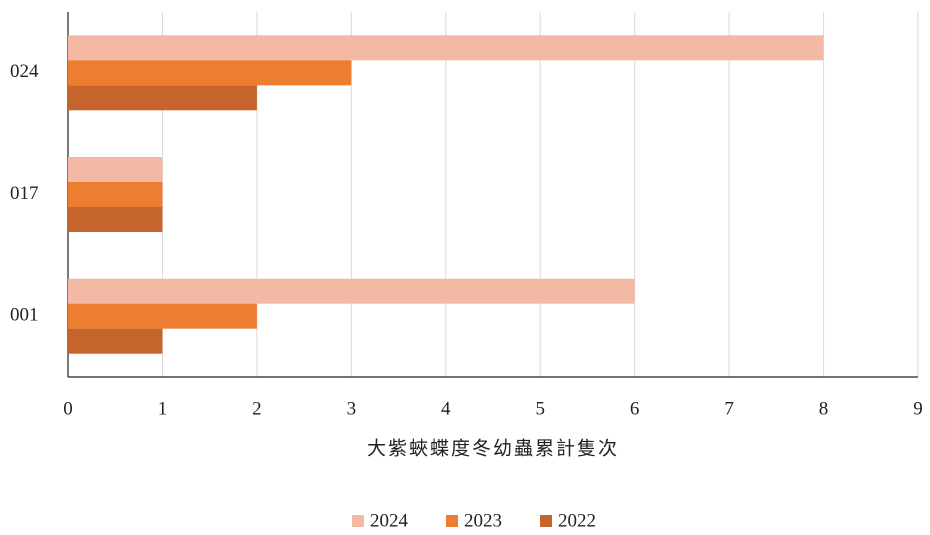 The image size is (930, 535). I want to click on x-tick-label: 2, so click(257, 408).